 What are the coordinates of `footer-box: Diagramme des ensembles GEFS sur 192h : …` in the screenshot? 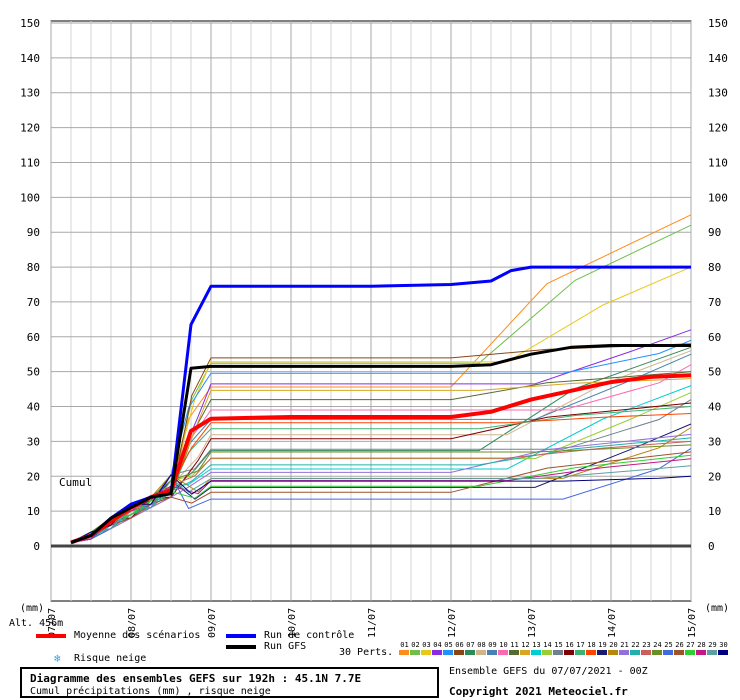 It's located at (229, 682).